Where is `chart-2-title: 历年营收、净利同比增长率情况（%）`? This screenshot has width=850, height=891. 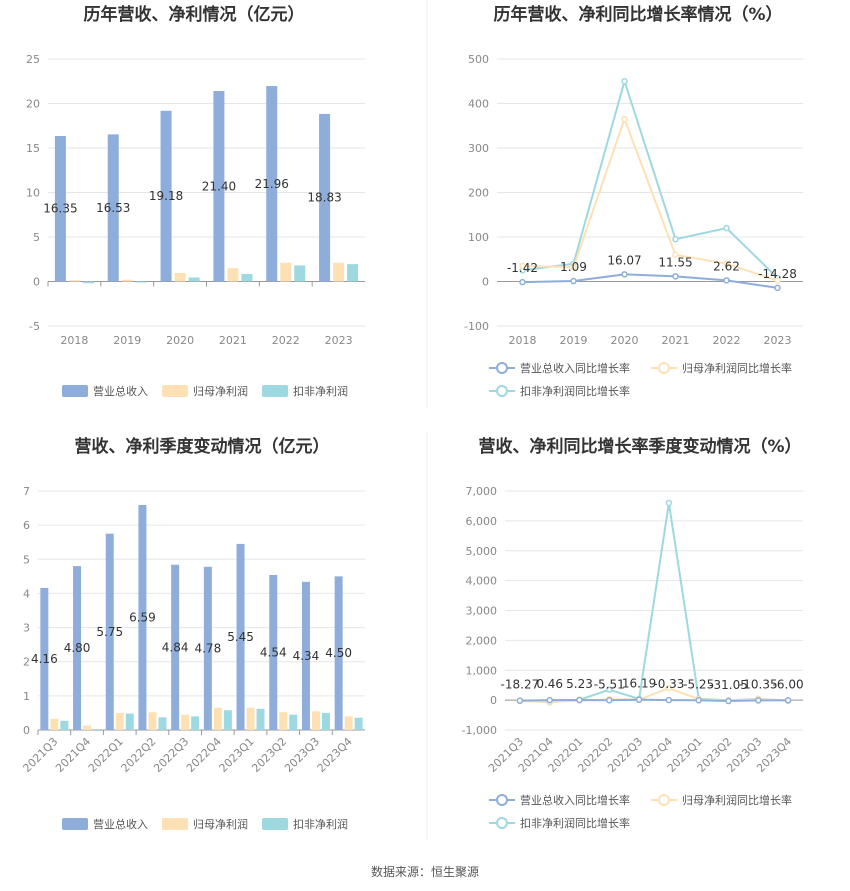 chart-2-title: 历年营收、净利同比增长率情况（%） is located at coordinates (637, 14).